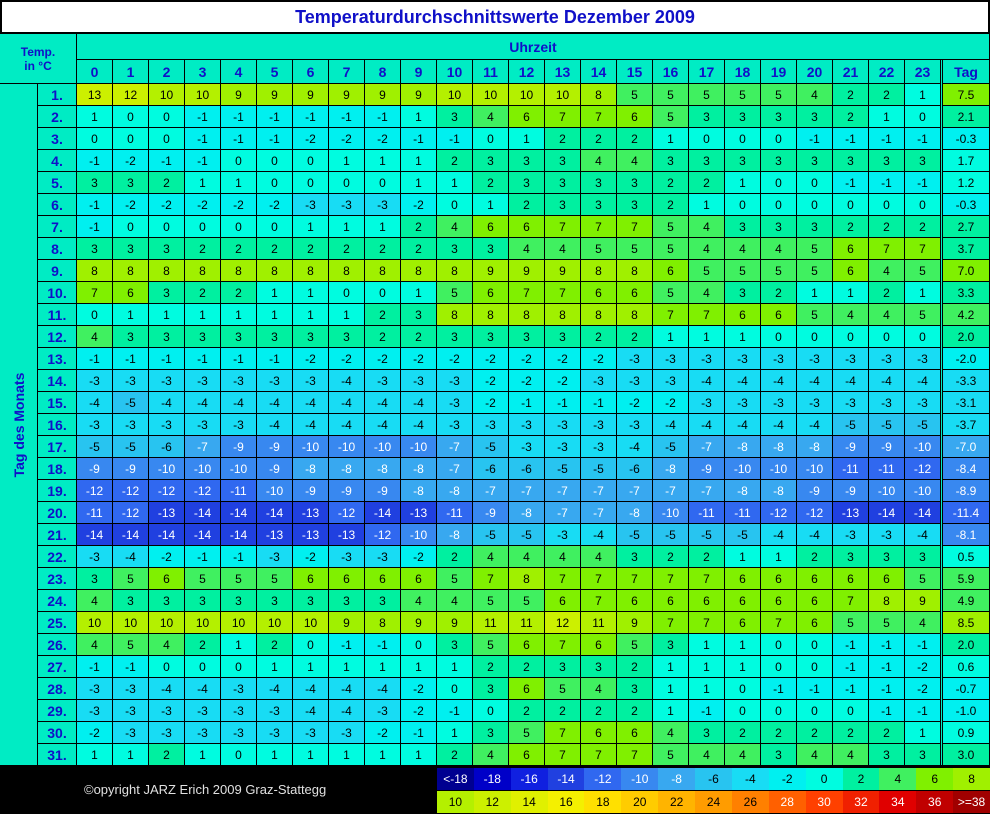  I want to click on row-label: 20., so click(57, 513).